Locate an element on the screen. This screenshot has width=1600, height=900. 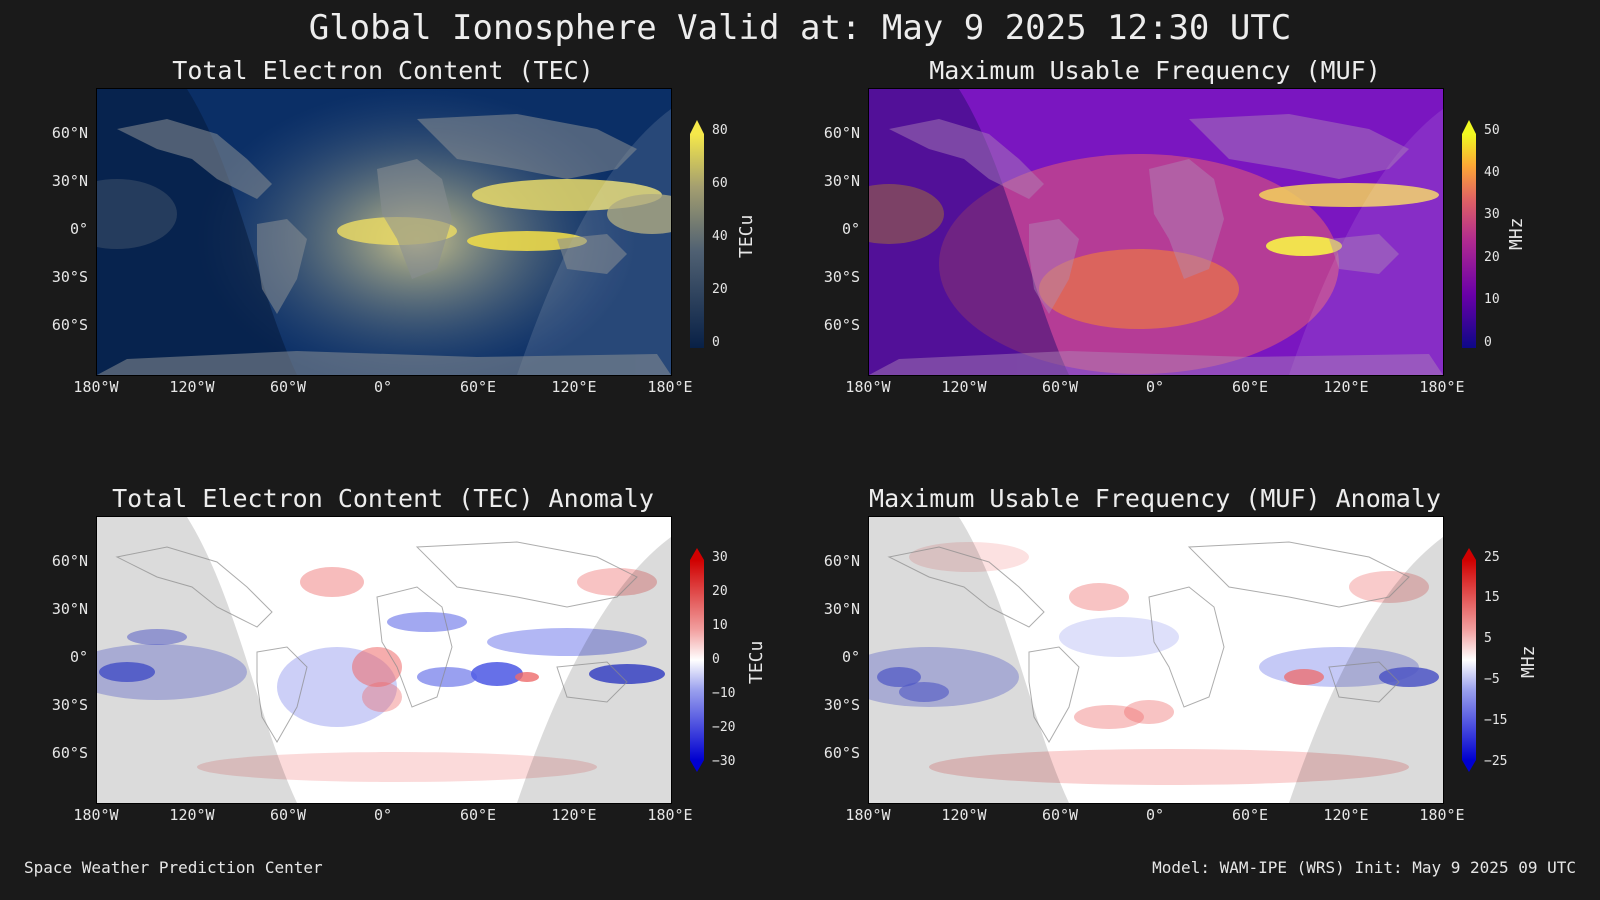
muf-anomaly-map is located at coordinates (1156, 660).